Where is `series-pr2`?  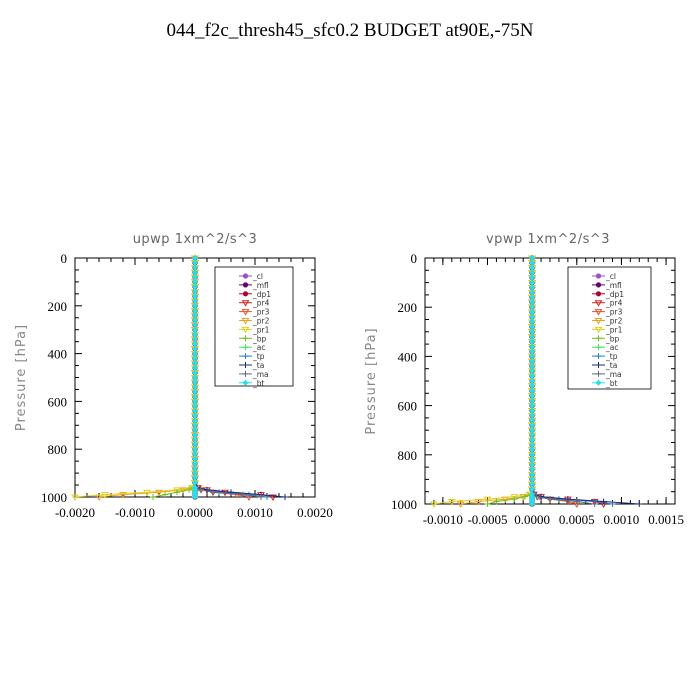
series-pr2 is located at coordinates (496, 381).